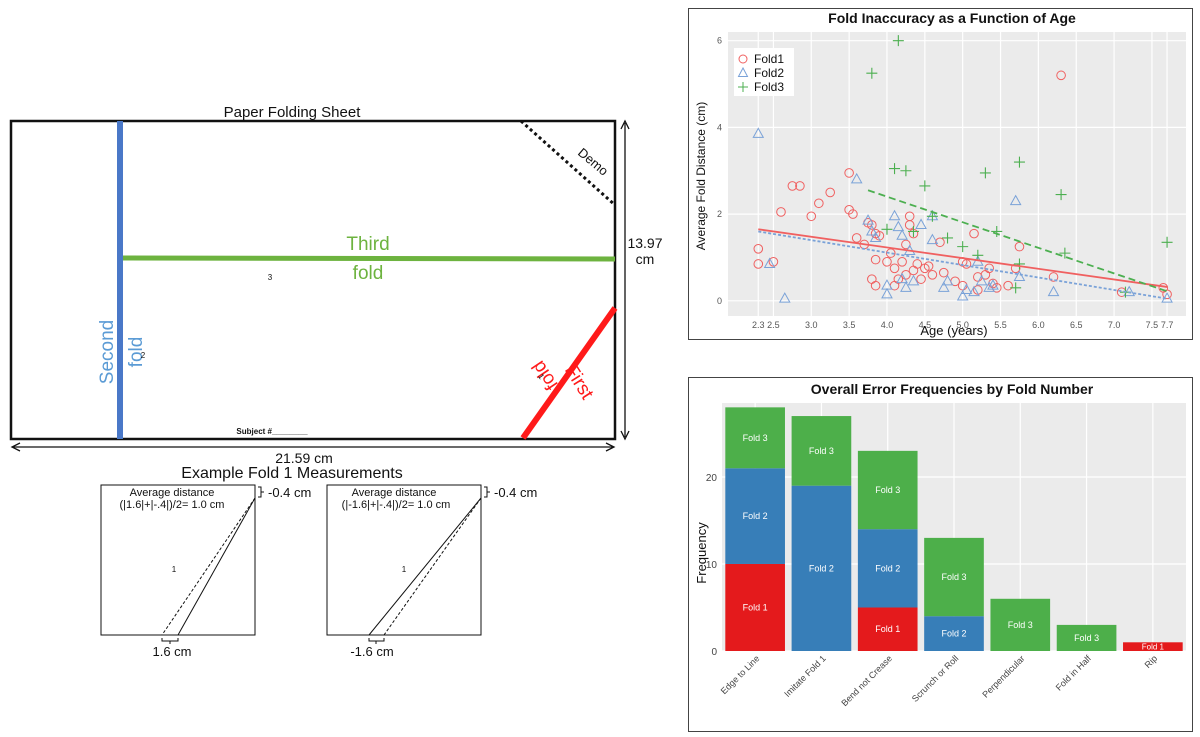 The width and height of the screenshot is (1200, 737). Describe the element at coordinates (425, 566) in the screenshot. I see `example-right-true-line` at that location.